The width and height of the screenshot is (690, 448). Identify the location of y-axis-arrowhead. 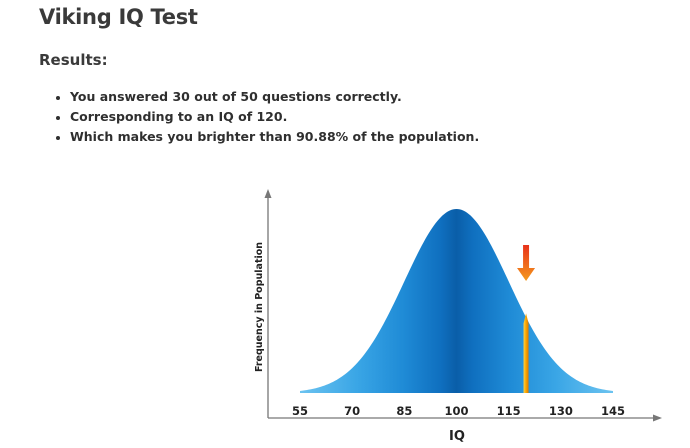
(268, 193).